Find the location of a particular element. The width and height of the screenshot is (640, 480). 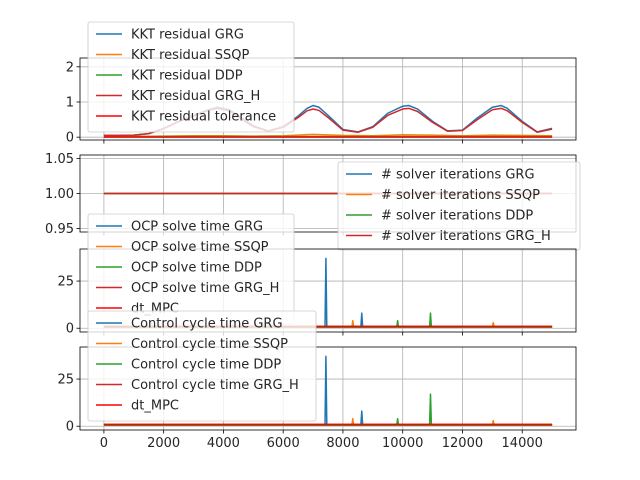

x-tick-label: 8000 is located at coordinates (342, 443).